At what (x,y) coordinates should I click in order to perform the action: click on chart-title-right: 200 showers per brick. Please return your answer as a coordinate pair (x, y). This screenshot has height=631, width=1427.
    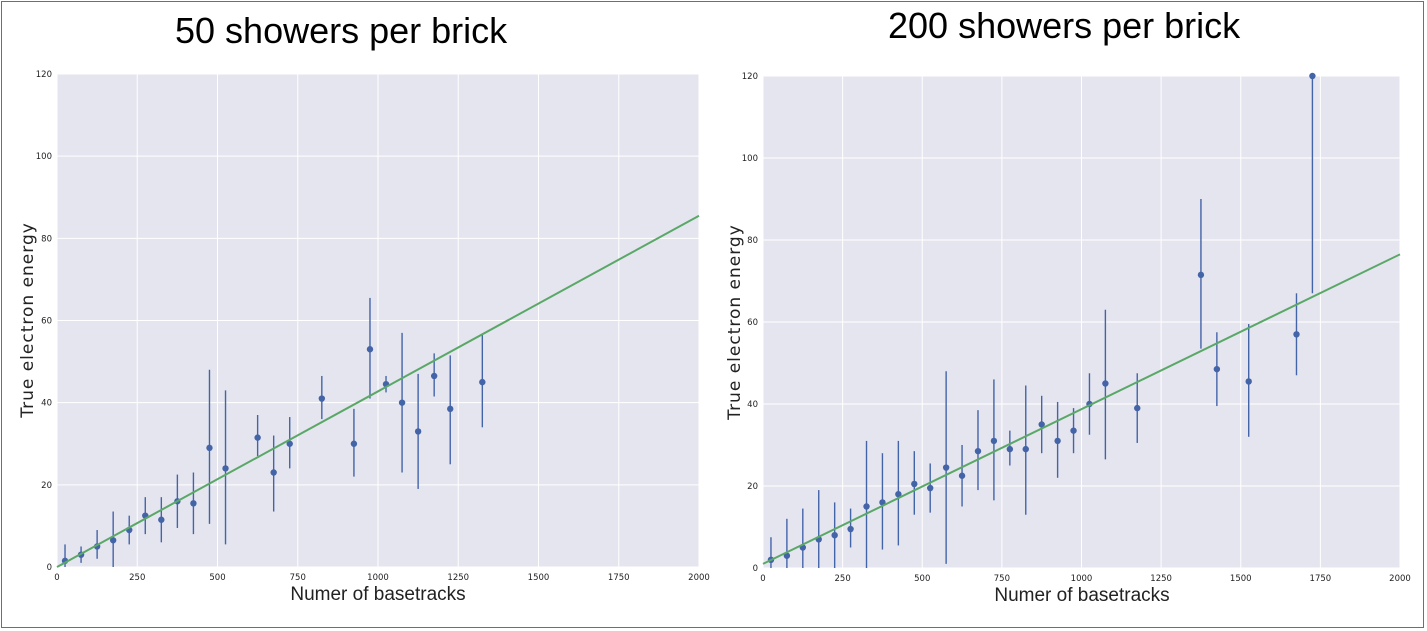
    Looking at the image, I should click on (1064, 25).